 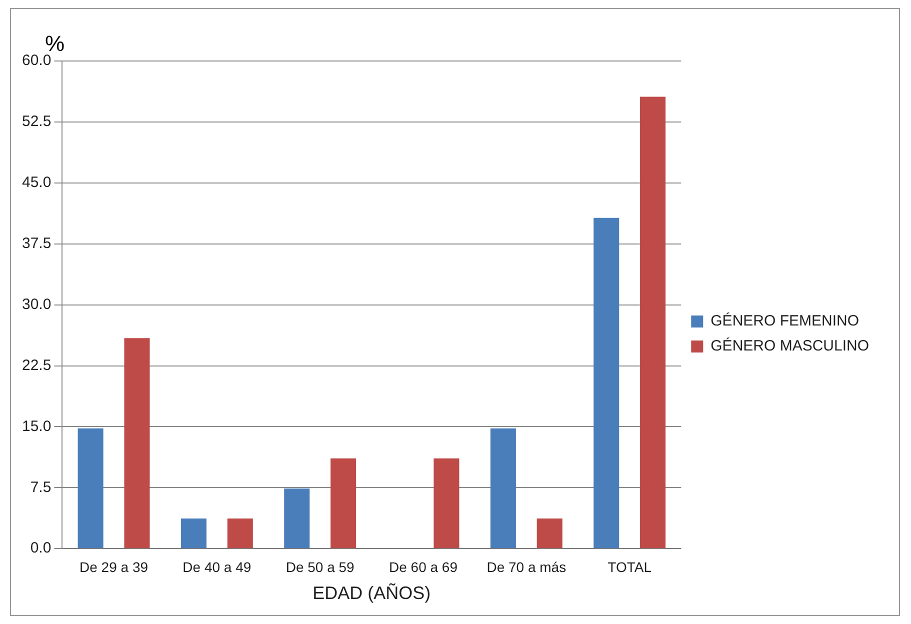 I want to click on x-axis-title: EDAD (AÑOS), so click(x=371, y=593).